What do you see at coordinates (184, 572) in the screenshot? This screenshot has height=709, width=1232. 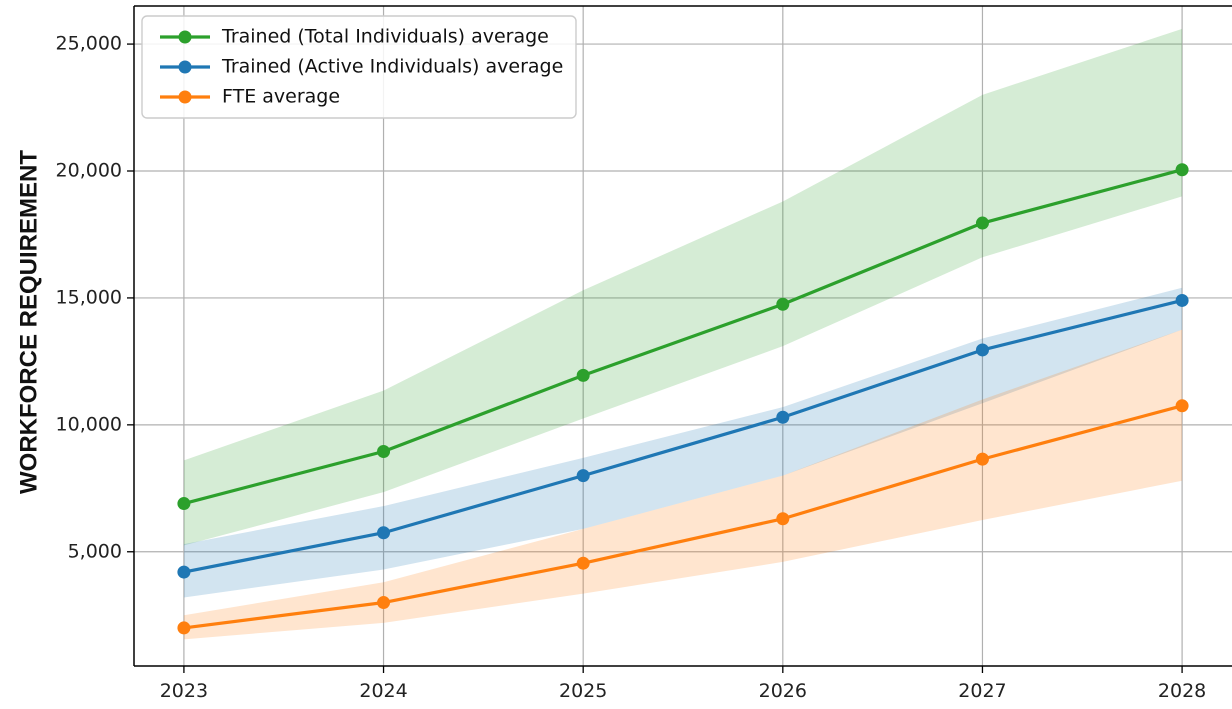 I see `data-point-2-2023` at bounding box center [184, 572].